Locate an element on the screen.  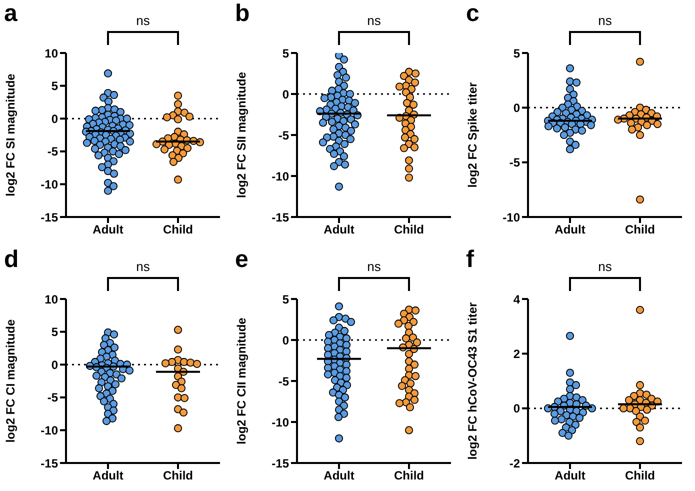
chart-title: e is located at coordinates (241, 260).